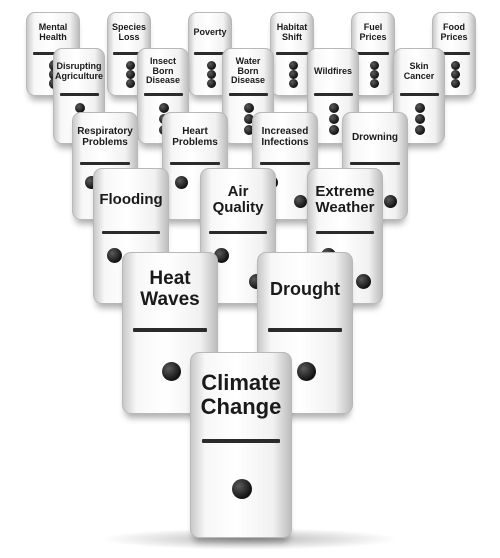  Describe the element at coordinates (131, 199) in the screenshot. I see `domino-label: Flooding` at that location.